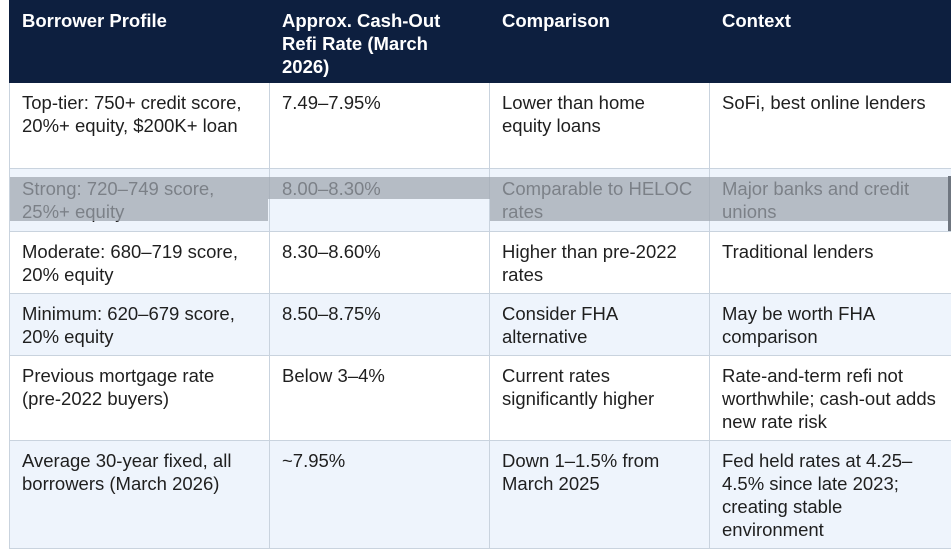 Image resolution: width=951 pixels, height=552 pixels. Describe the element at coordinates (830, 41) in the screenshot. I see `header-context: Context` at that location.